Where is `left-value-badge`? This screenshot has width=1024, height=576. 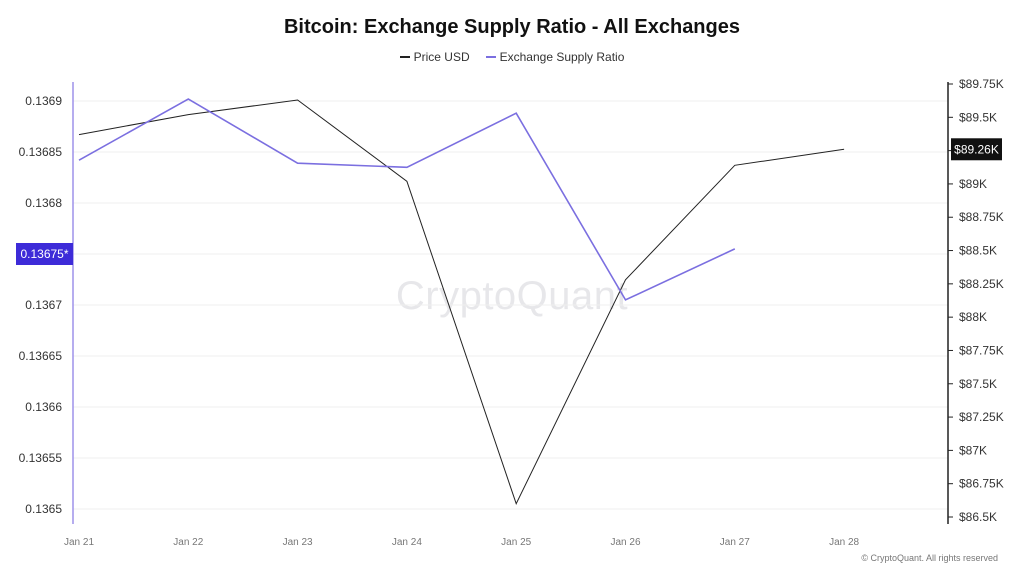 left-value-badge is located at coordinates (44, 254).